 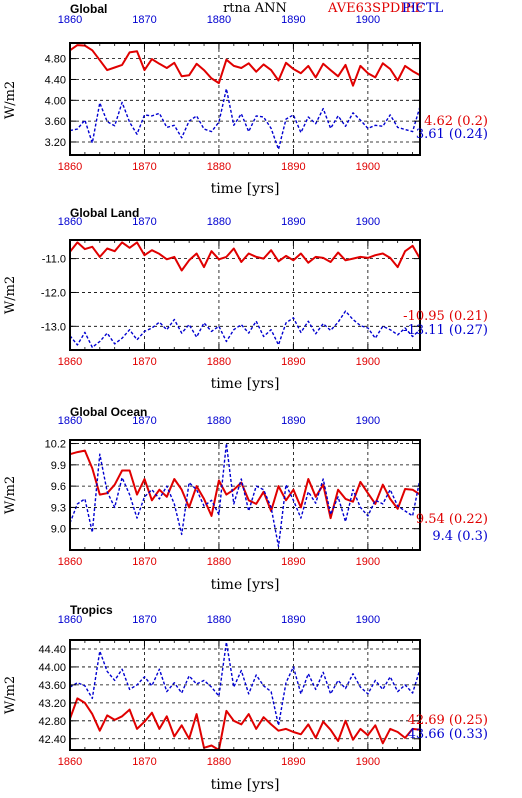 I want to click on y-tick-label: 3.20, so click(x=55, y=143).